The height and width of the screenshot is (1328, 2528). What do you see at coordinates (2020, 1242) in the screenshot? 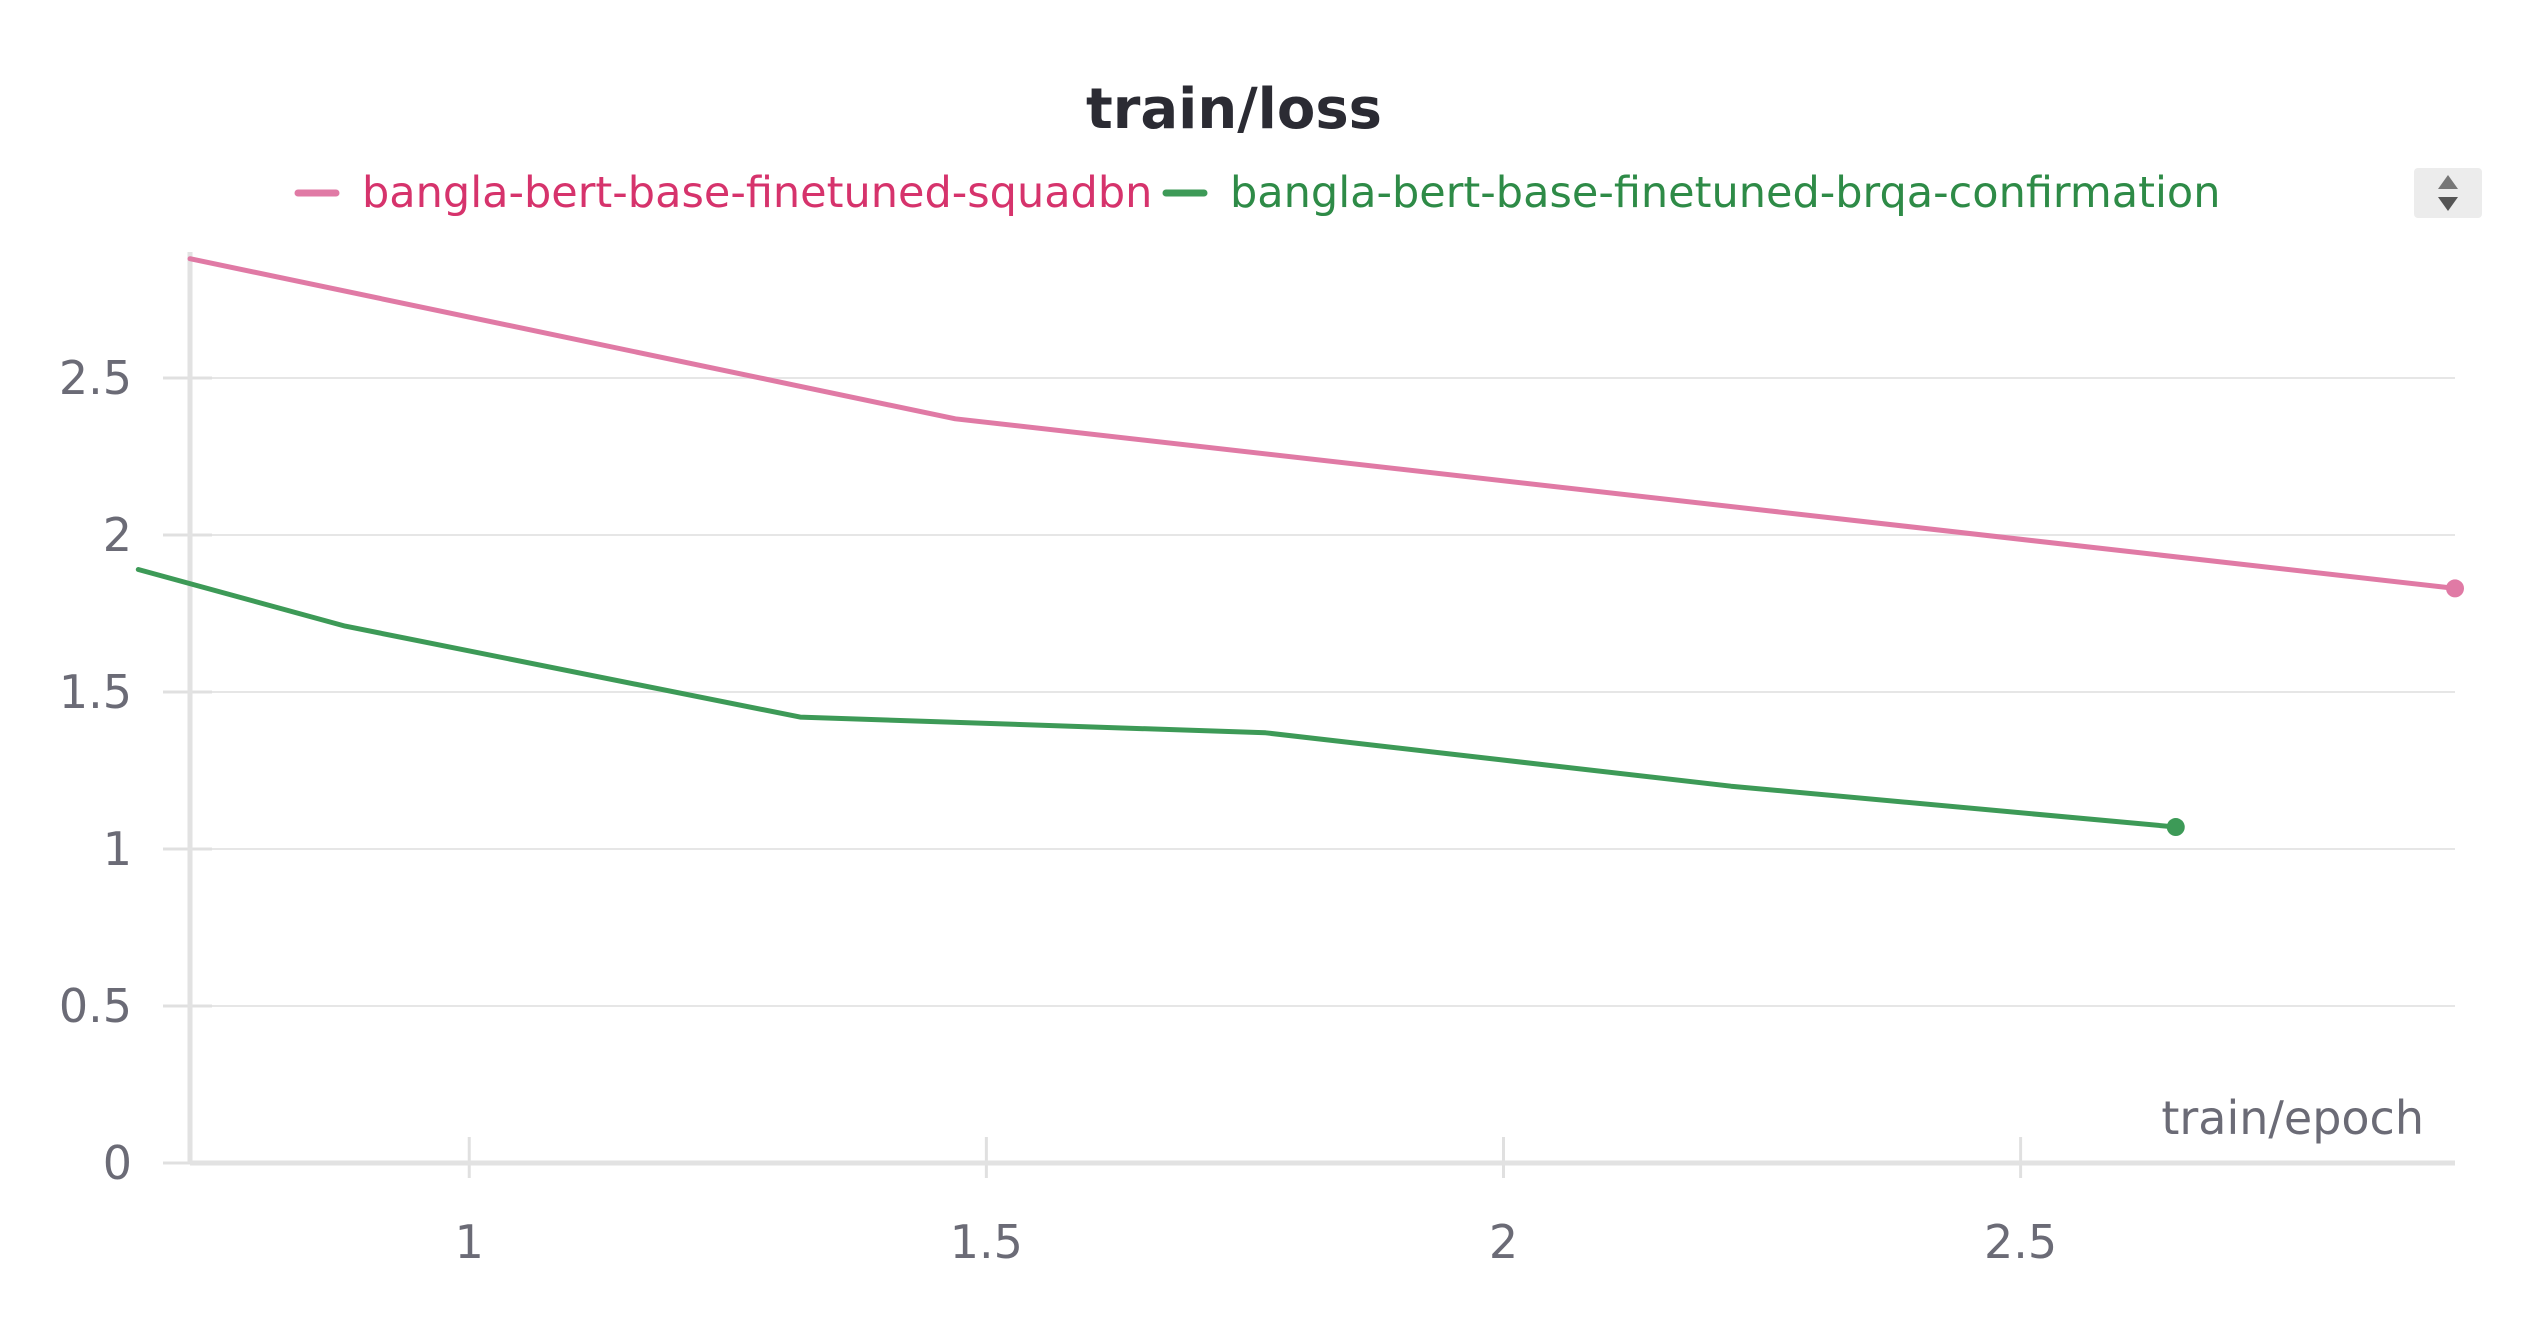
I see `x-tick-label: 2.5` at bounding box center [2020, 1242].